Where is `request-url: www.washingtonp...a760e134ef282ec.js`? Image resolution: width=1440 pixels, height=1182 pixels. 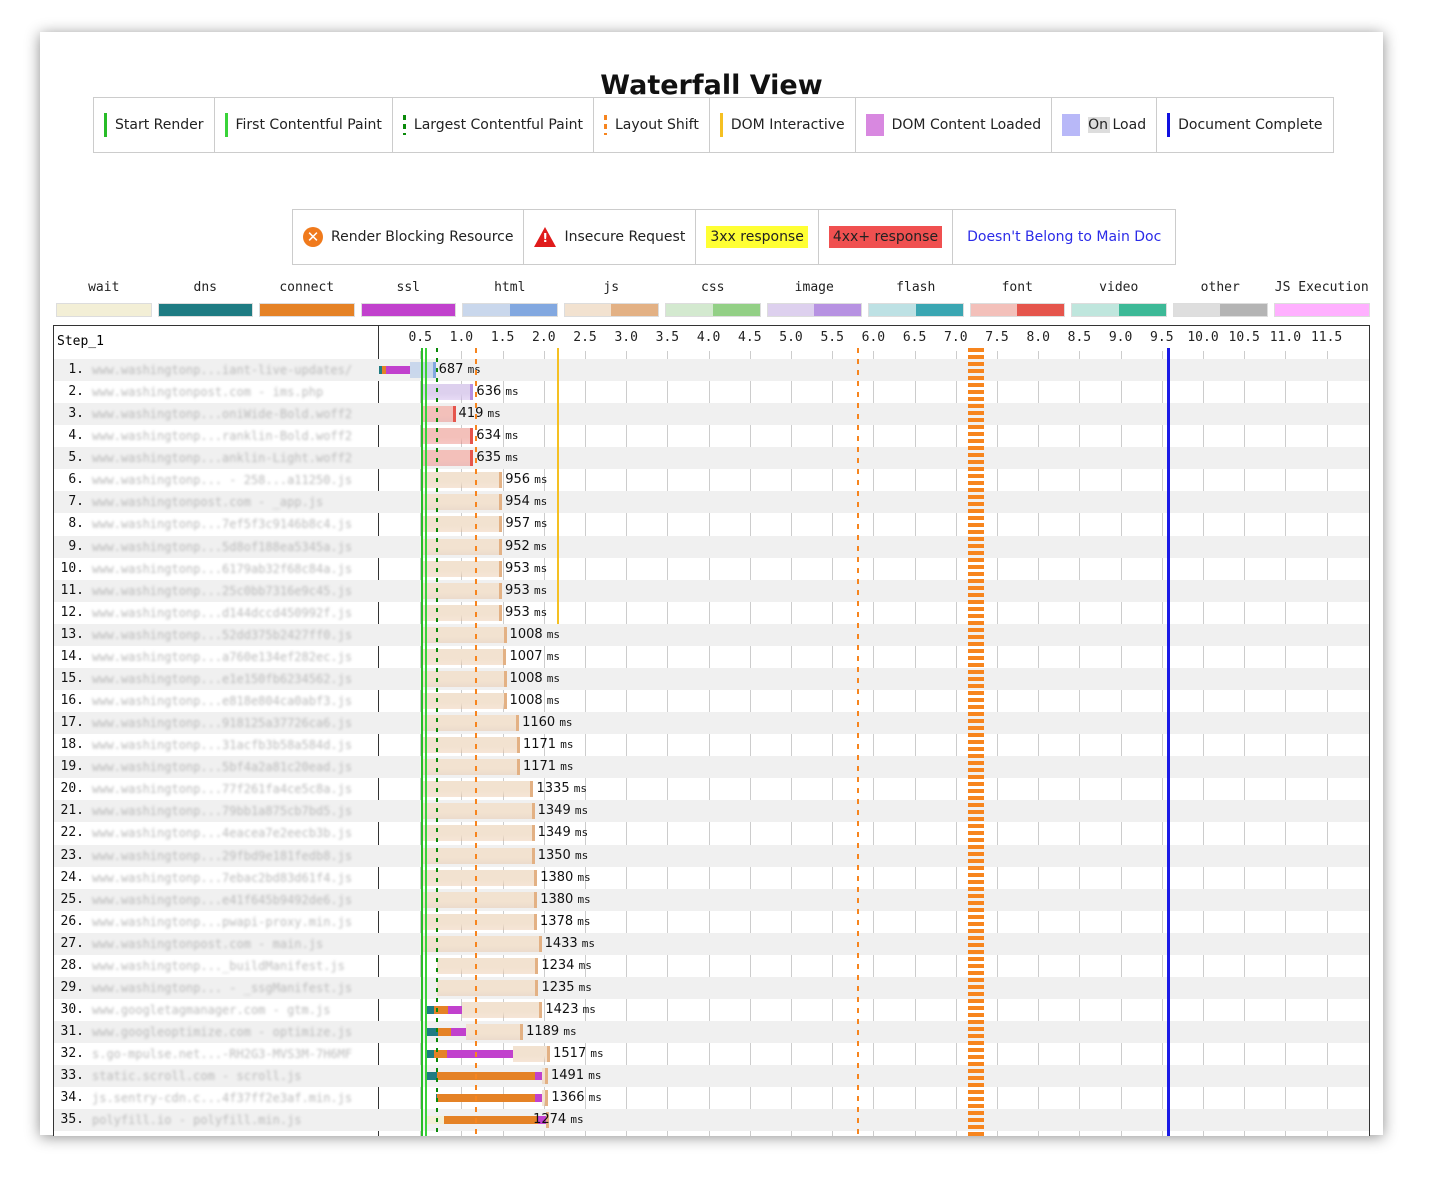 request-url: www.washingtonp...a760e134ef282ec.js is located at coordinates (222, 656).